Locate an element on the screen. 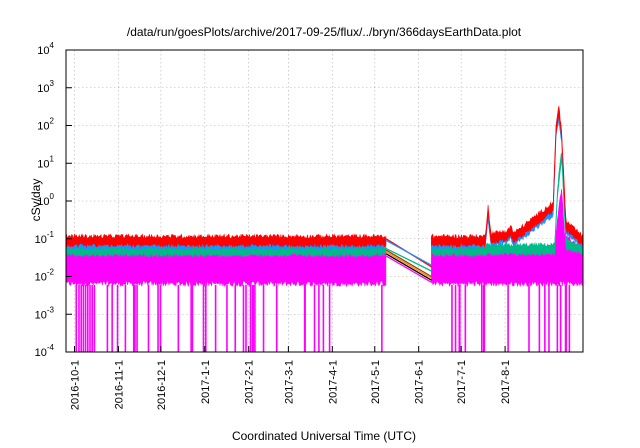  data-series-band is located at coordinates (226, 241).